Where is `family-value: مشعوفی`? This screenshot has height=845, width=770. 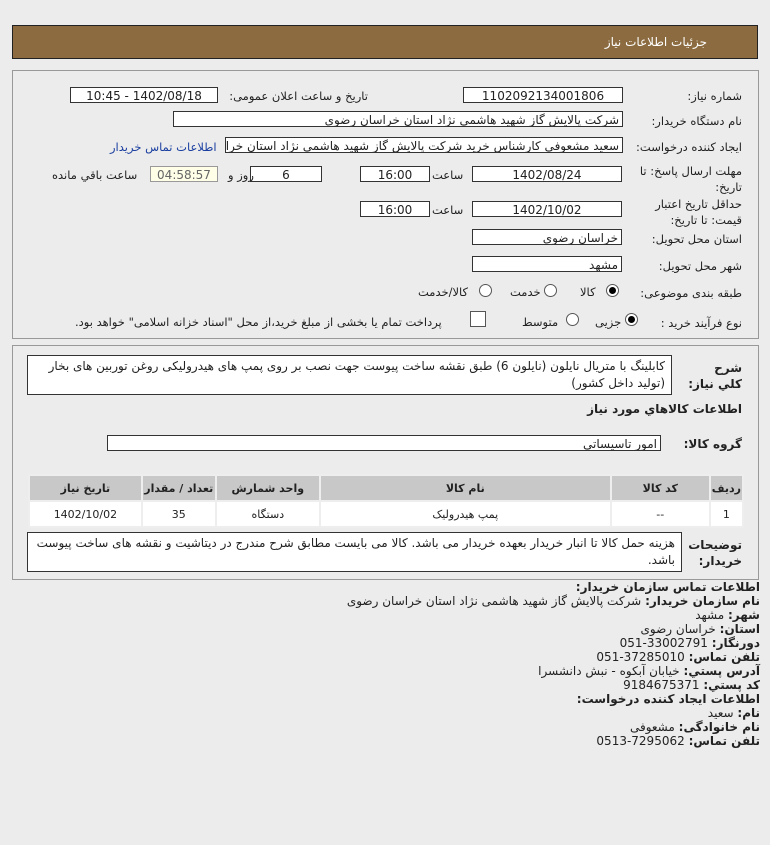 family-value: مشعوفی is located at coordinates (652, 727).